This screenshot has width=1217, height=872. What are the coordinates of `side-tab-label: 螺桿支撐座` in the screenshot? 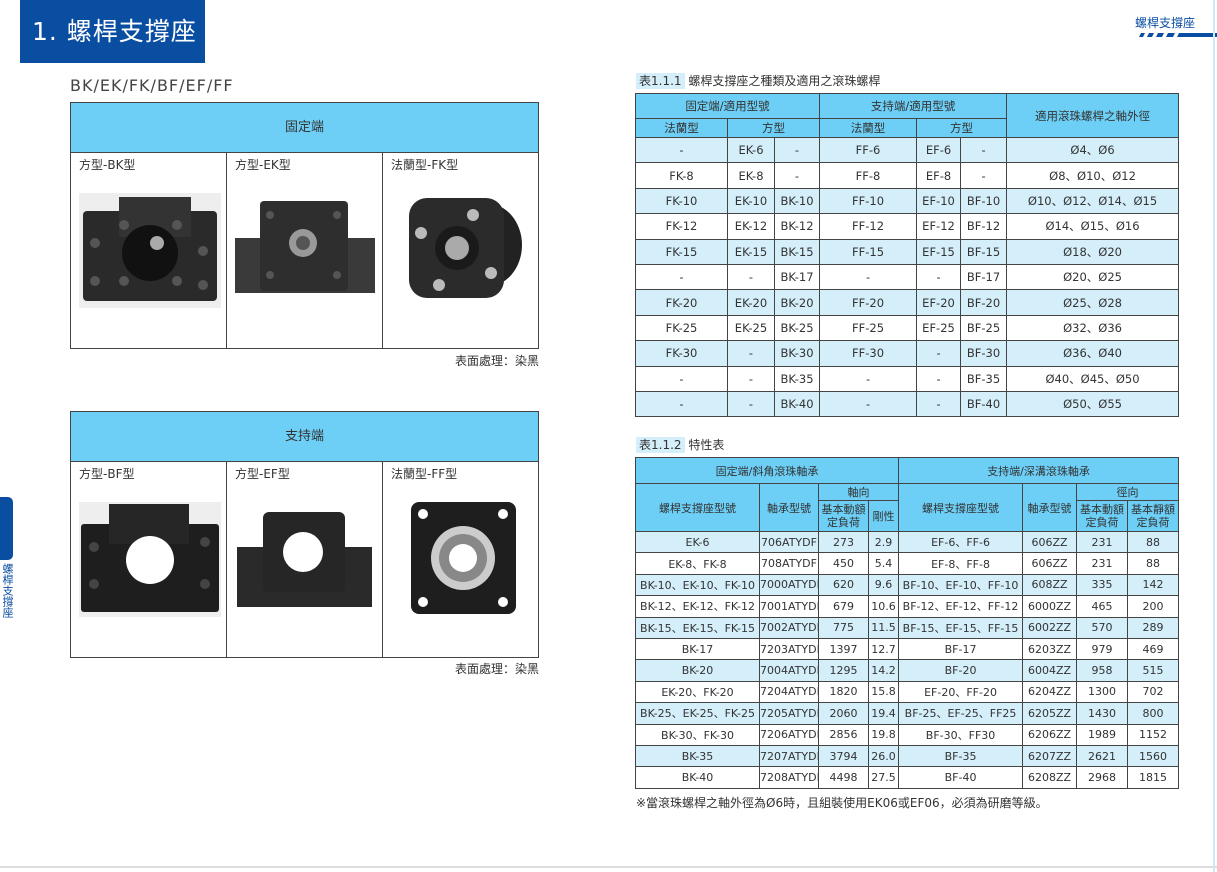 It's located at (7, 590).